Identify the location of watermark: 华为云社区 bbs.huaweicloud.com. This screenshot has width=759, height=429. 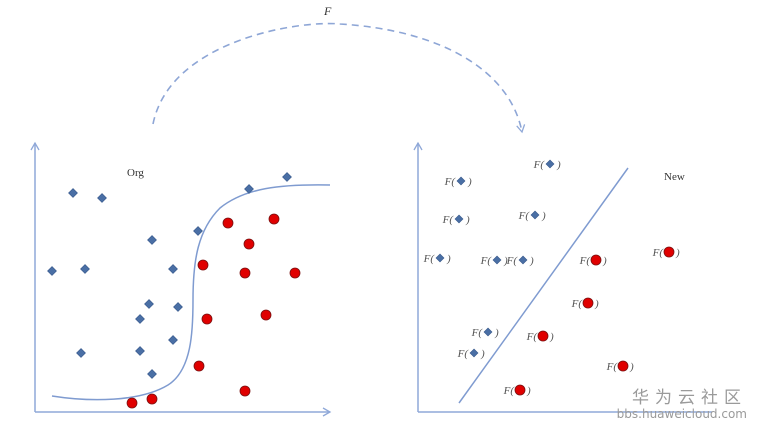
(682, 402).